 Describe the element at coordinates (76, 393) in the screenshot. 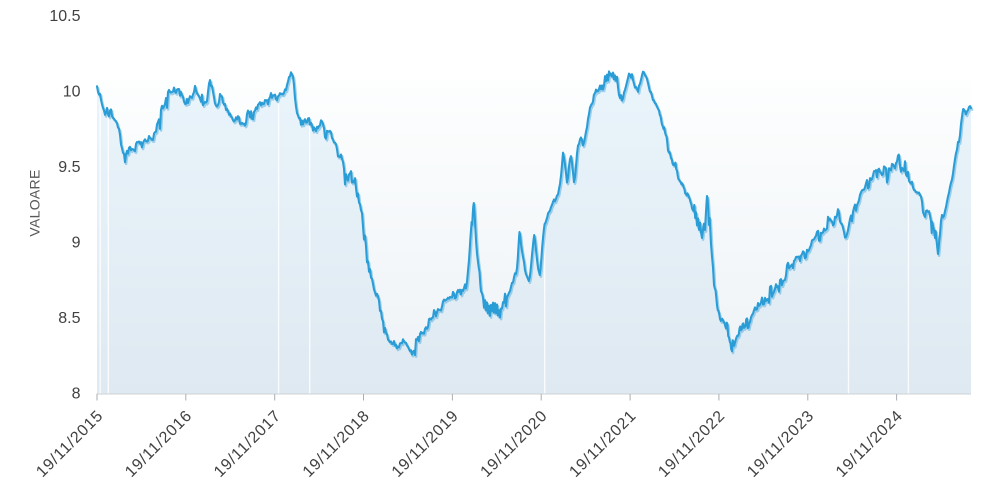

I see `svg-text: 8` at that location.